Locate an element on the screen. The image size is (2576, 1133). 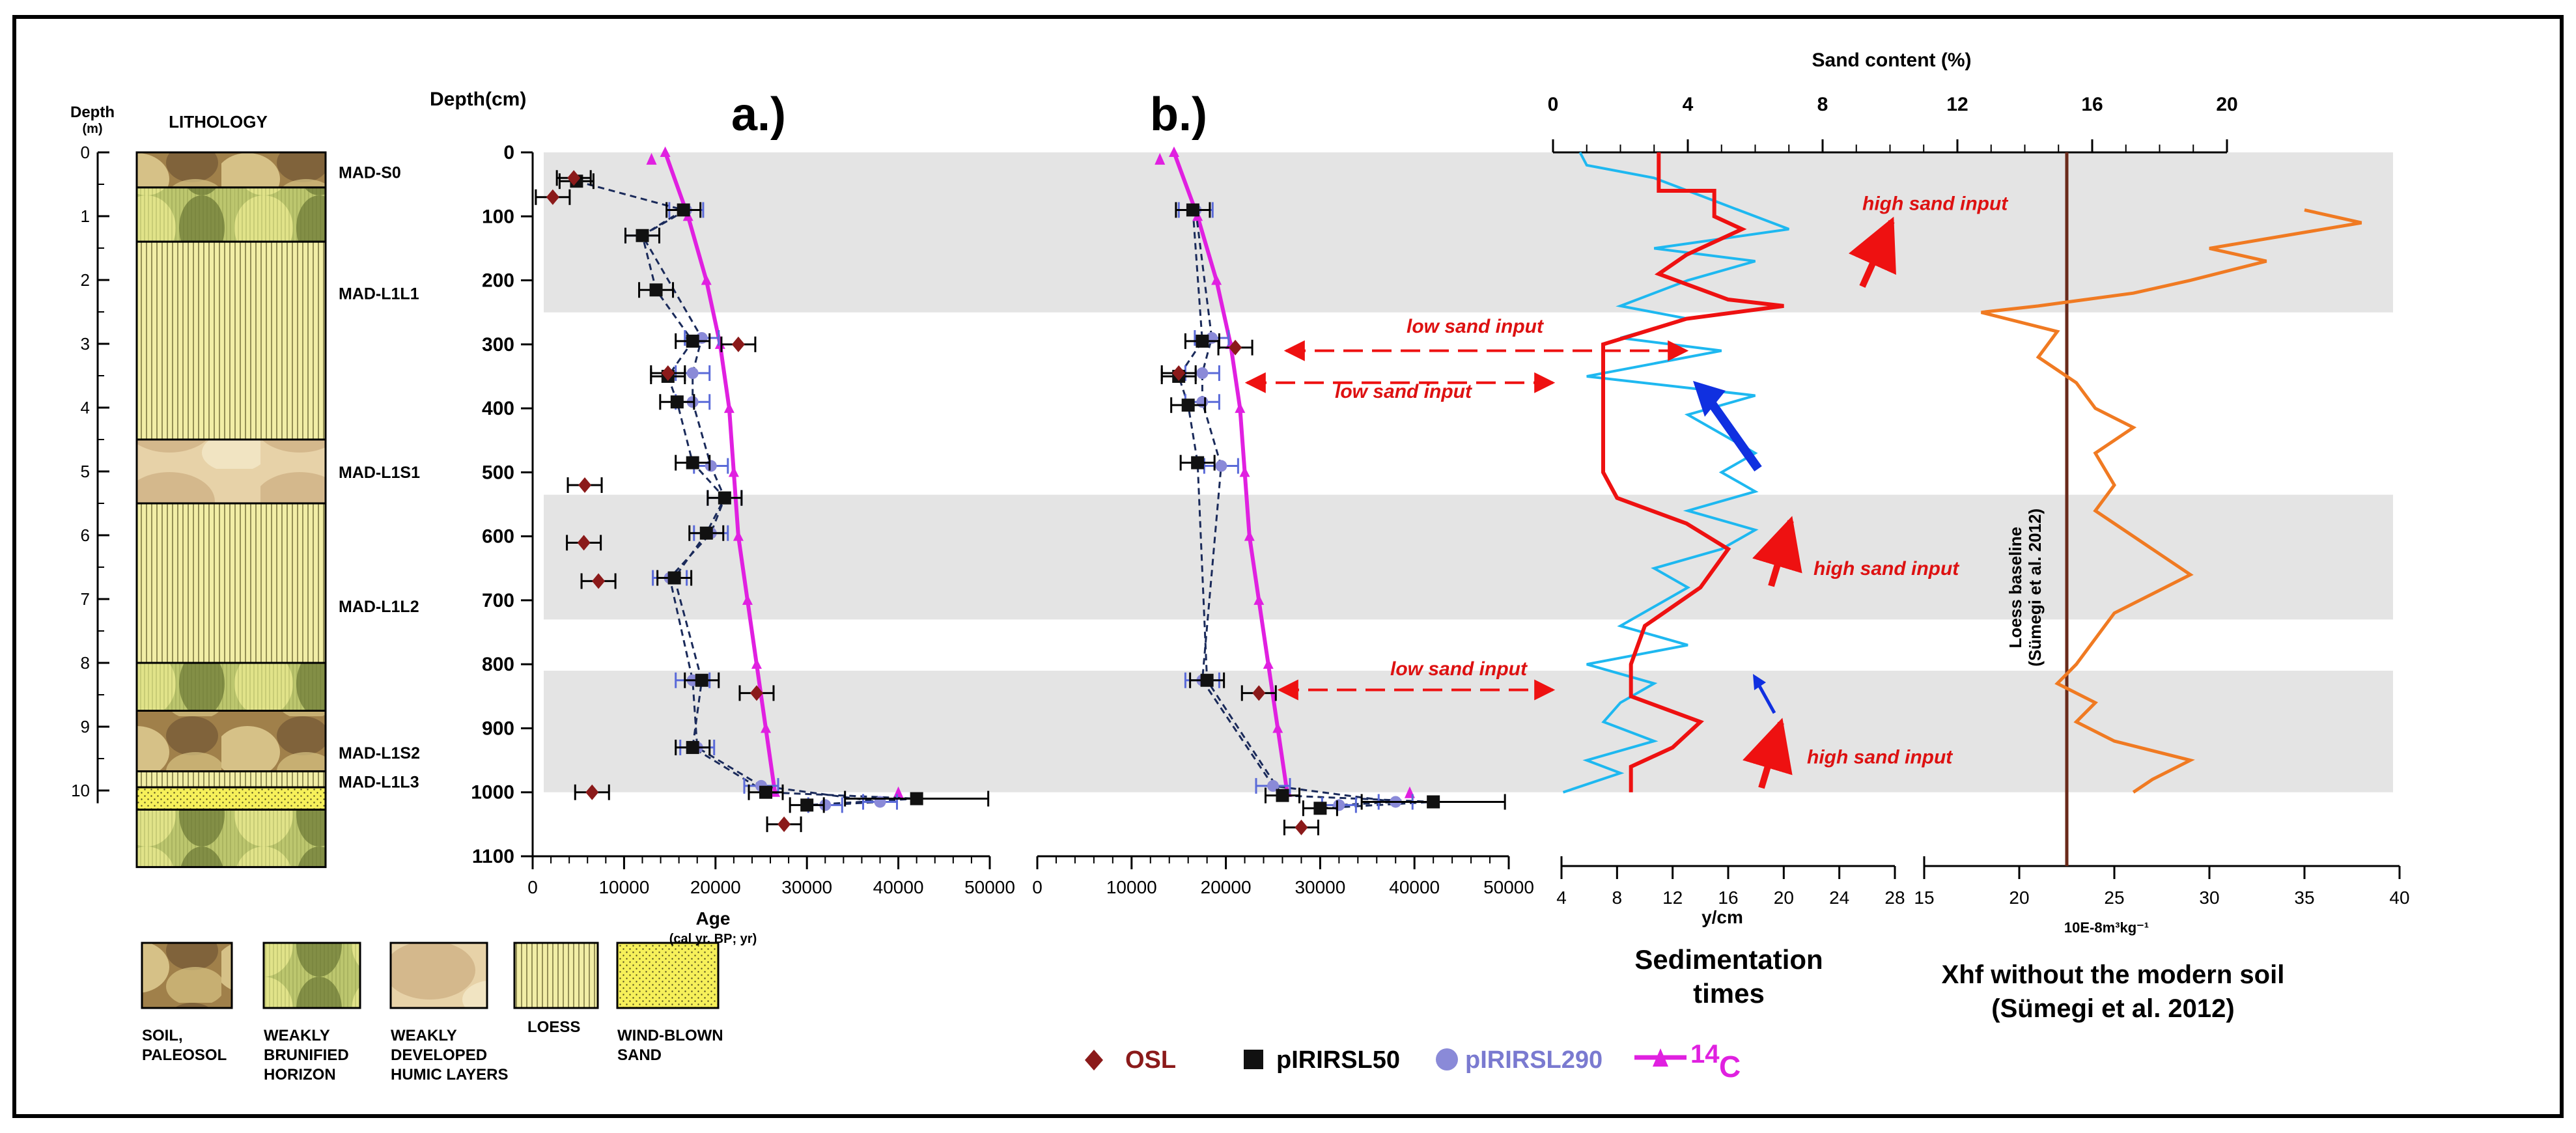
legend-swatch-humic is located at coordinates (439, 975).